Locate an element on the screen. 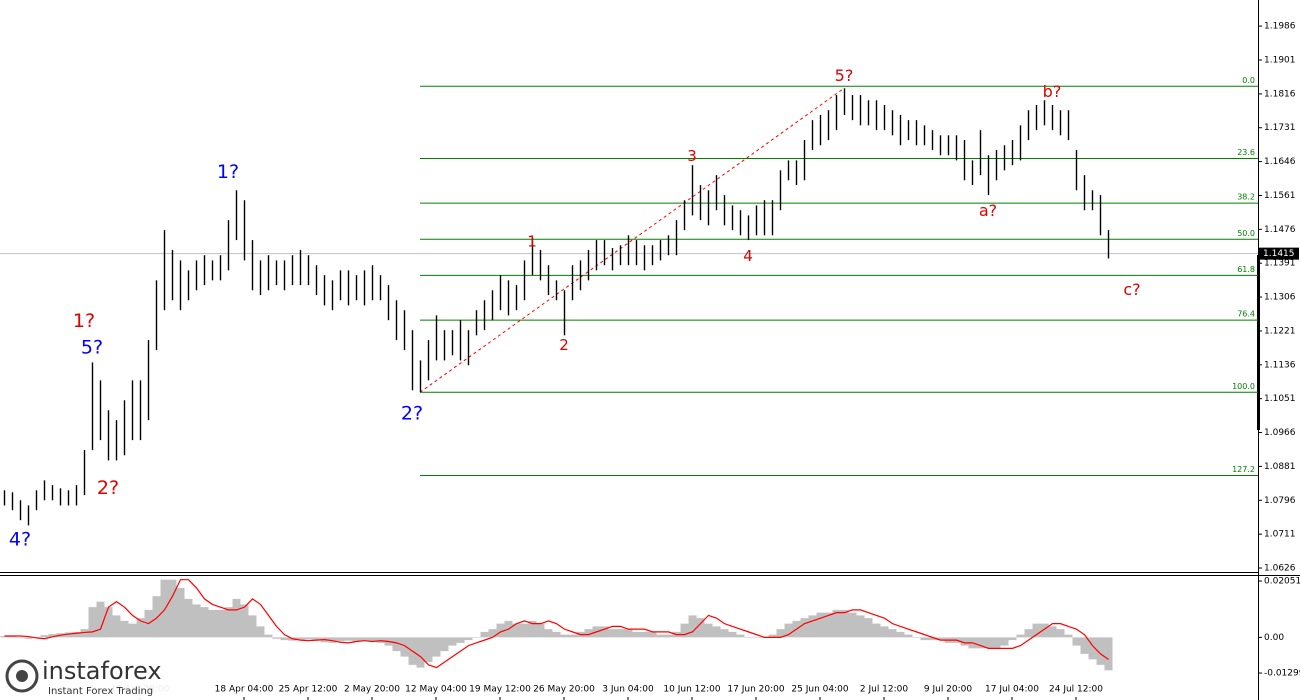 This screenshot has width=1300, height=700. x-tick-label: 25 Jun 04:00 is located at coordinates (819, 690).